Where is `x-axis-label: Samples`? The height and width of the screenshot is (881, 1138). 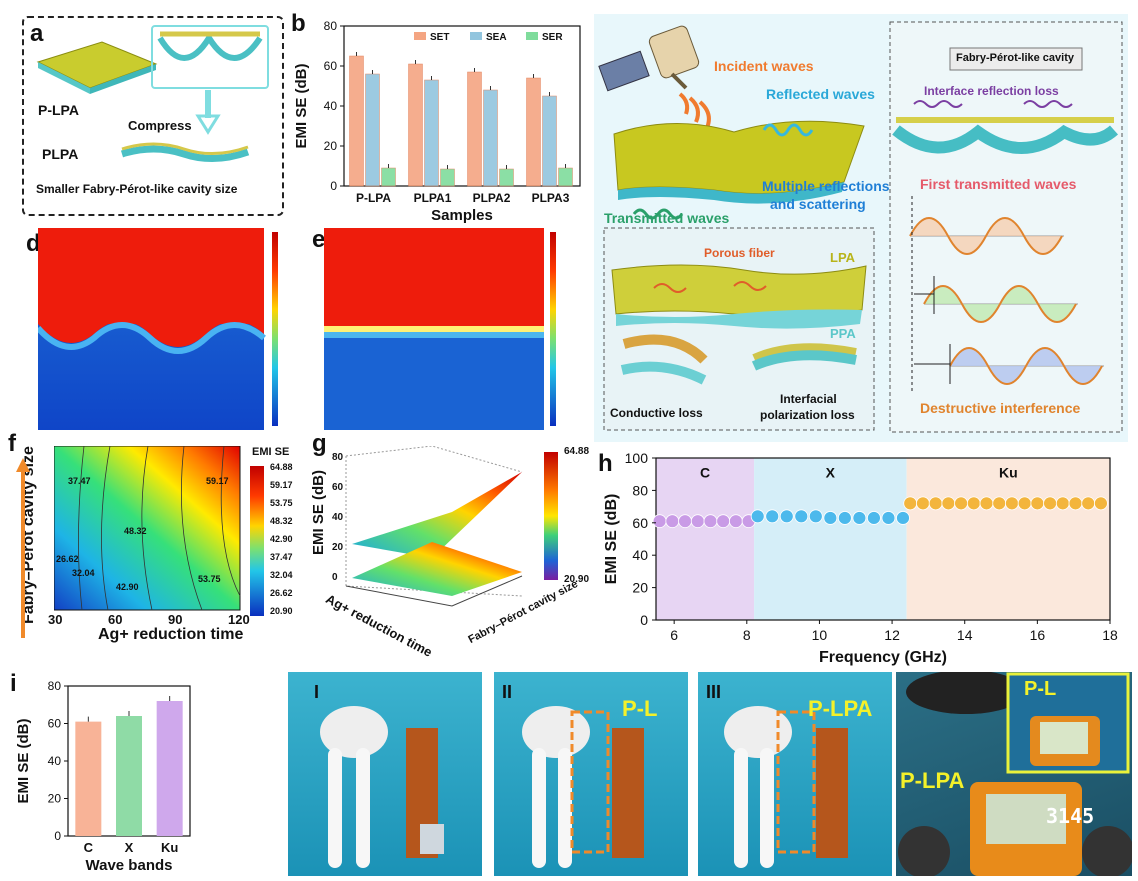 x-axis-label: Samples is located at coordinates (462, 215).